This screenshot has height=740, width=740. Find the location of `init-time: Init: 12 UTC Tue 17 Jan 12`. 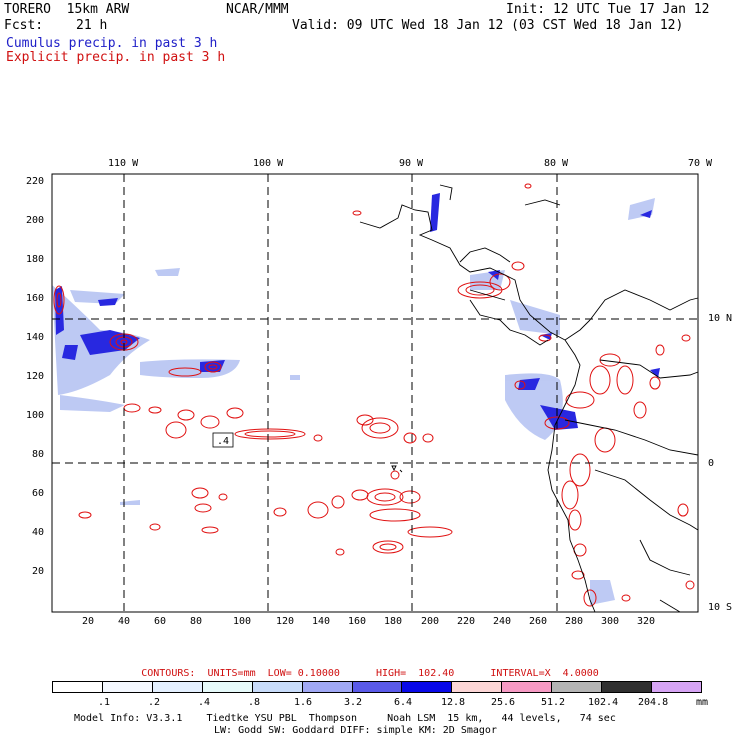

init-time: Init: 12 UTC Tue 17 Jan 12 is located at coordinates (608, 9).